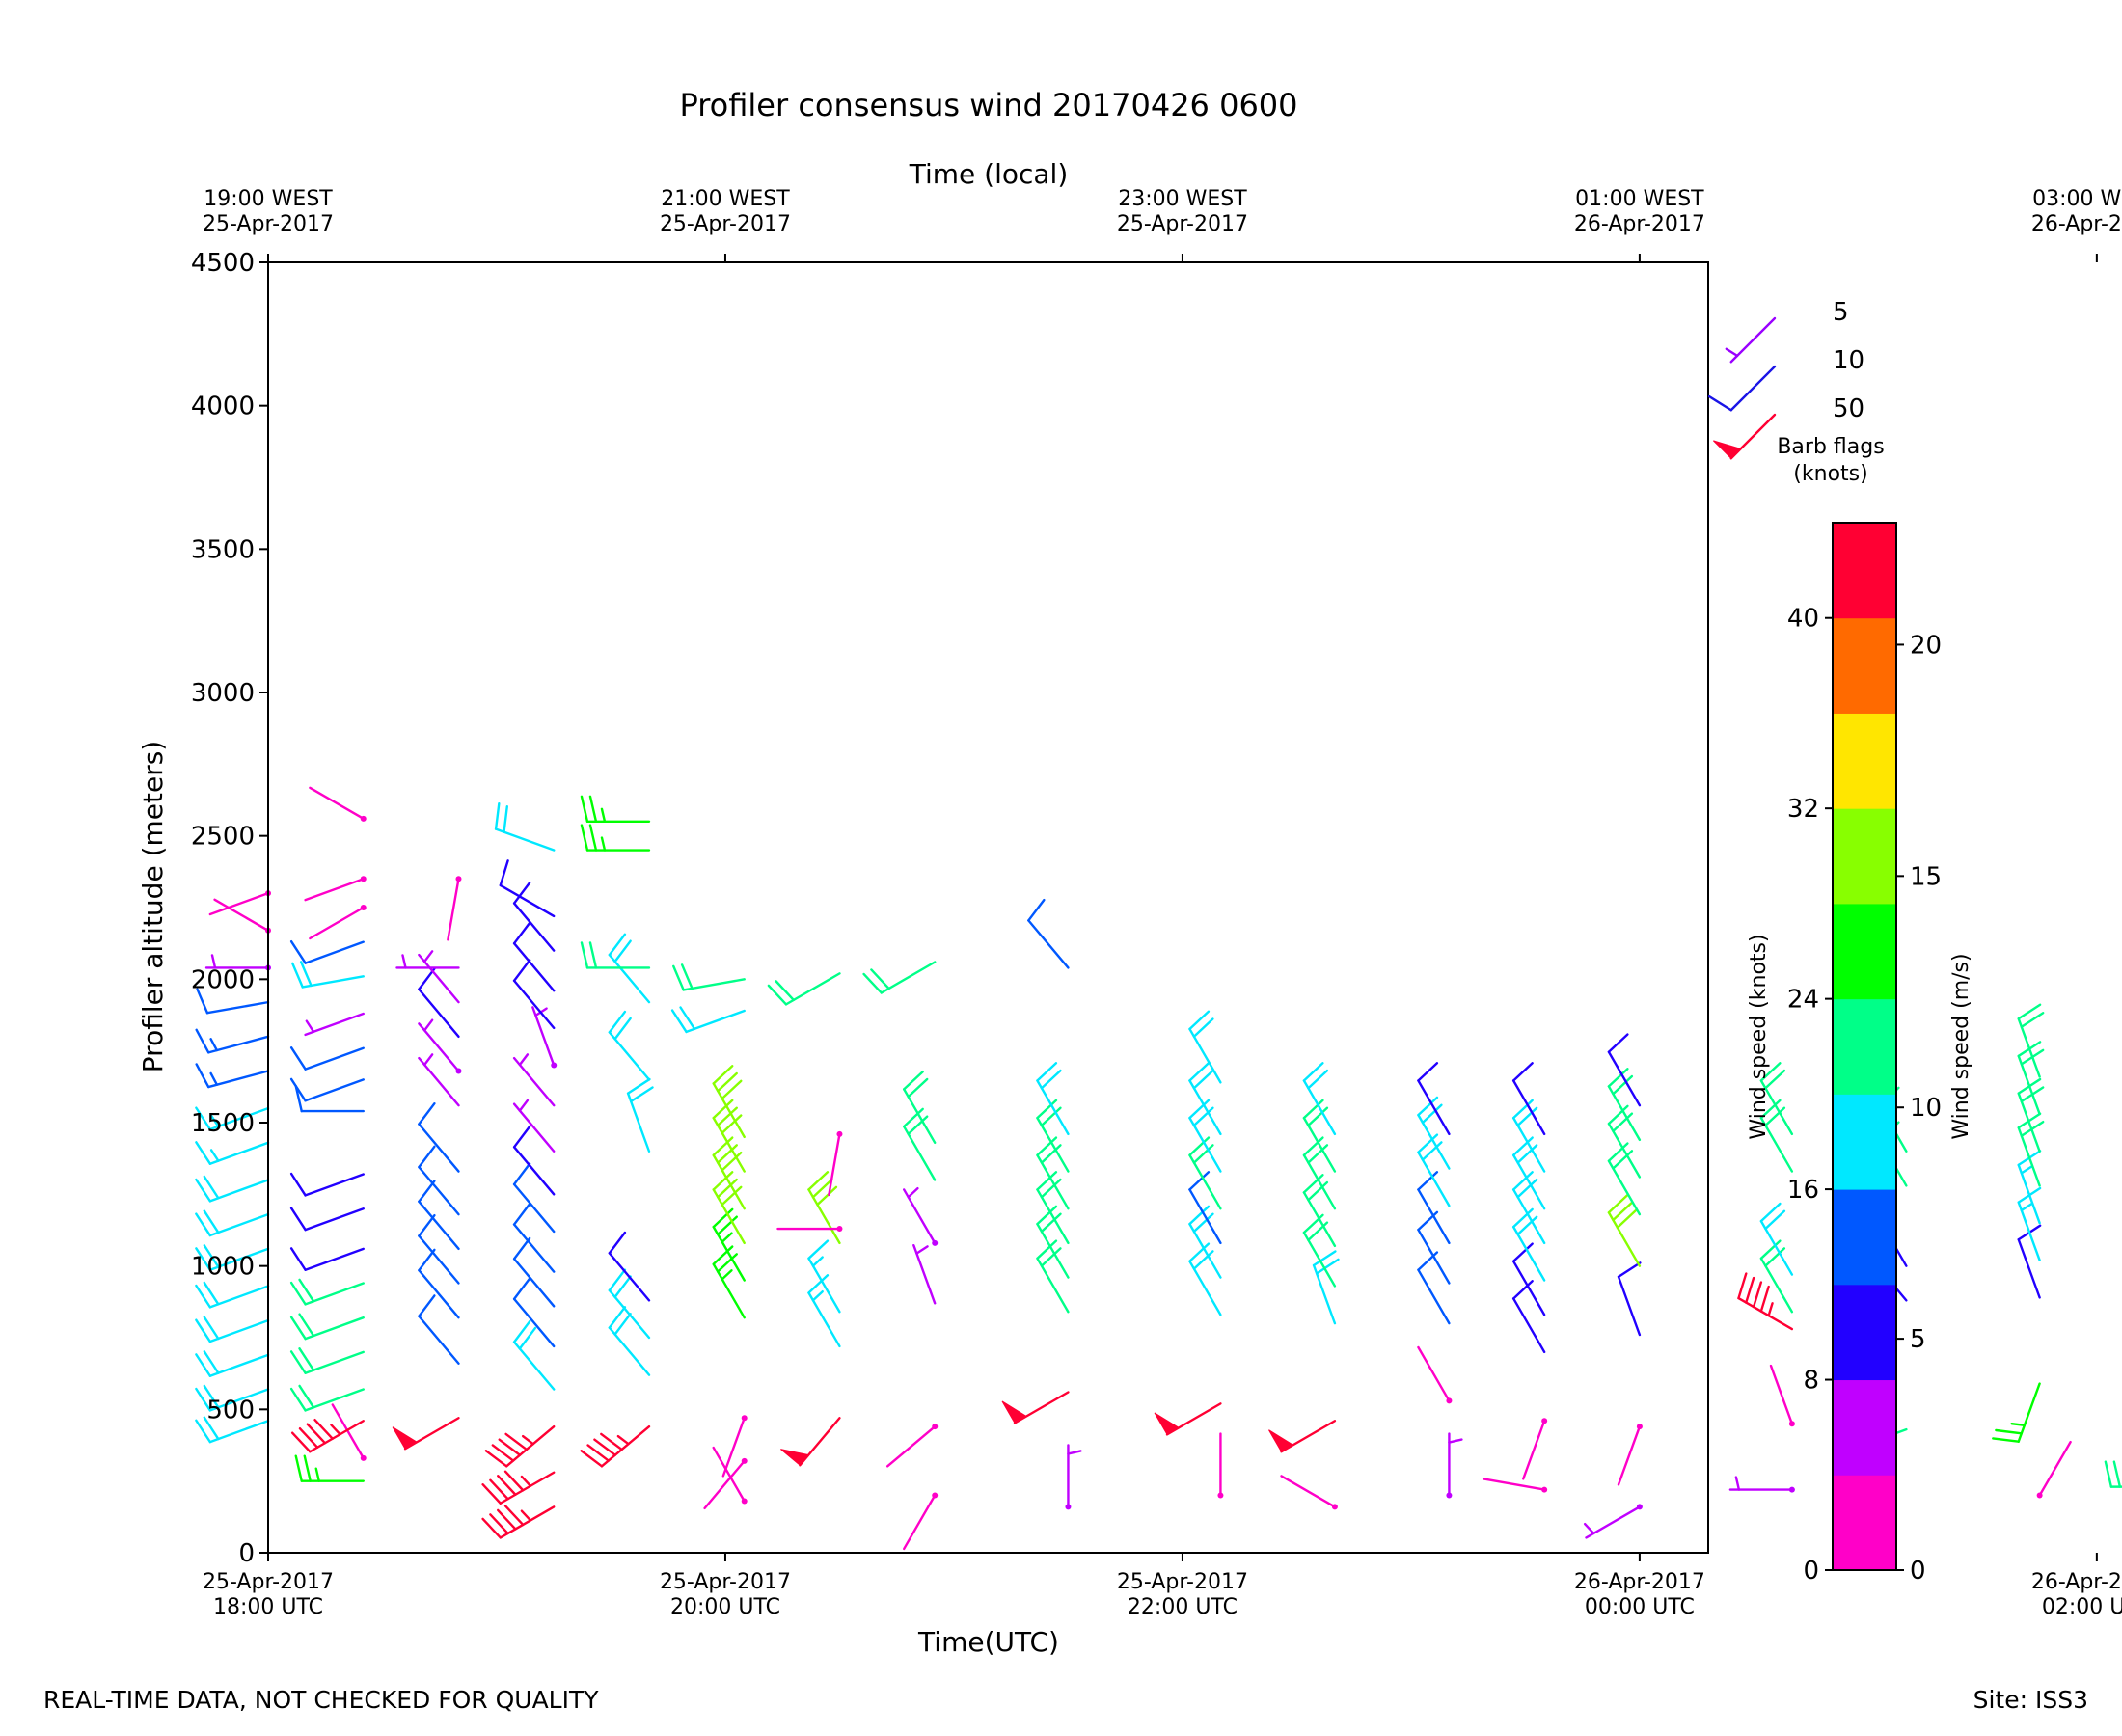 Image resolution: width=2122 pixels, height=1736 pixels. What do you see at coordinates (1811, 1571) in the screenshot?
I see `colorbar-knots-label: 0` at bounding box center [1811, 1571].